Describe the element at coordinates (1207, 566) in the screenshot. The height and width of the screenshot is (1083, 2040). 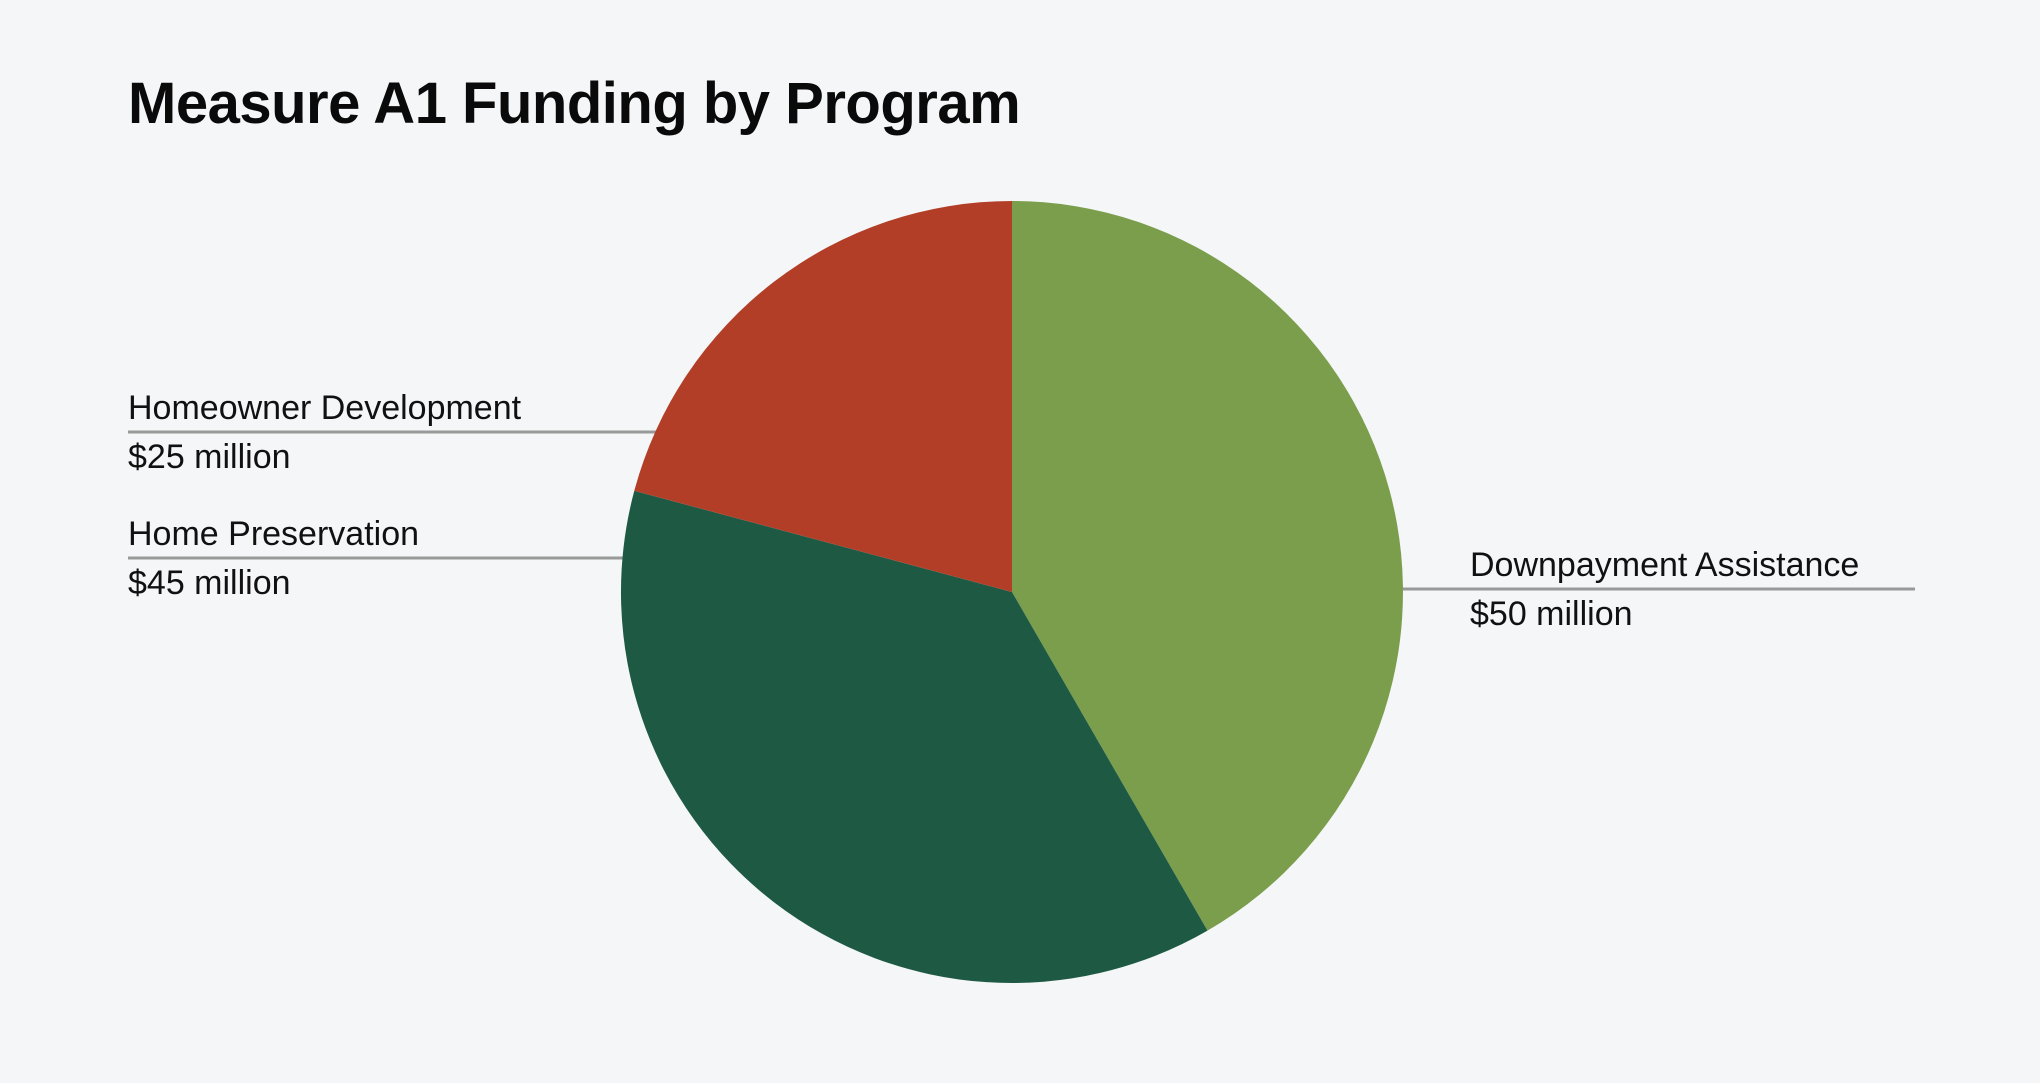
I see `slice-downpayment-assistance` at that location.